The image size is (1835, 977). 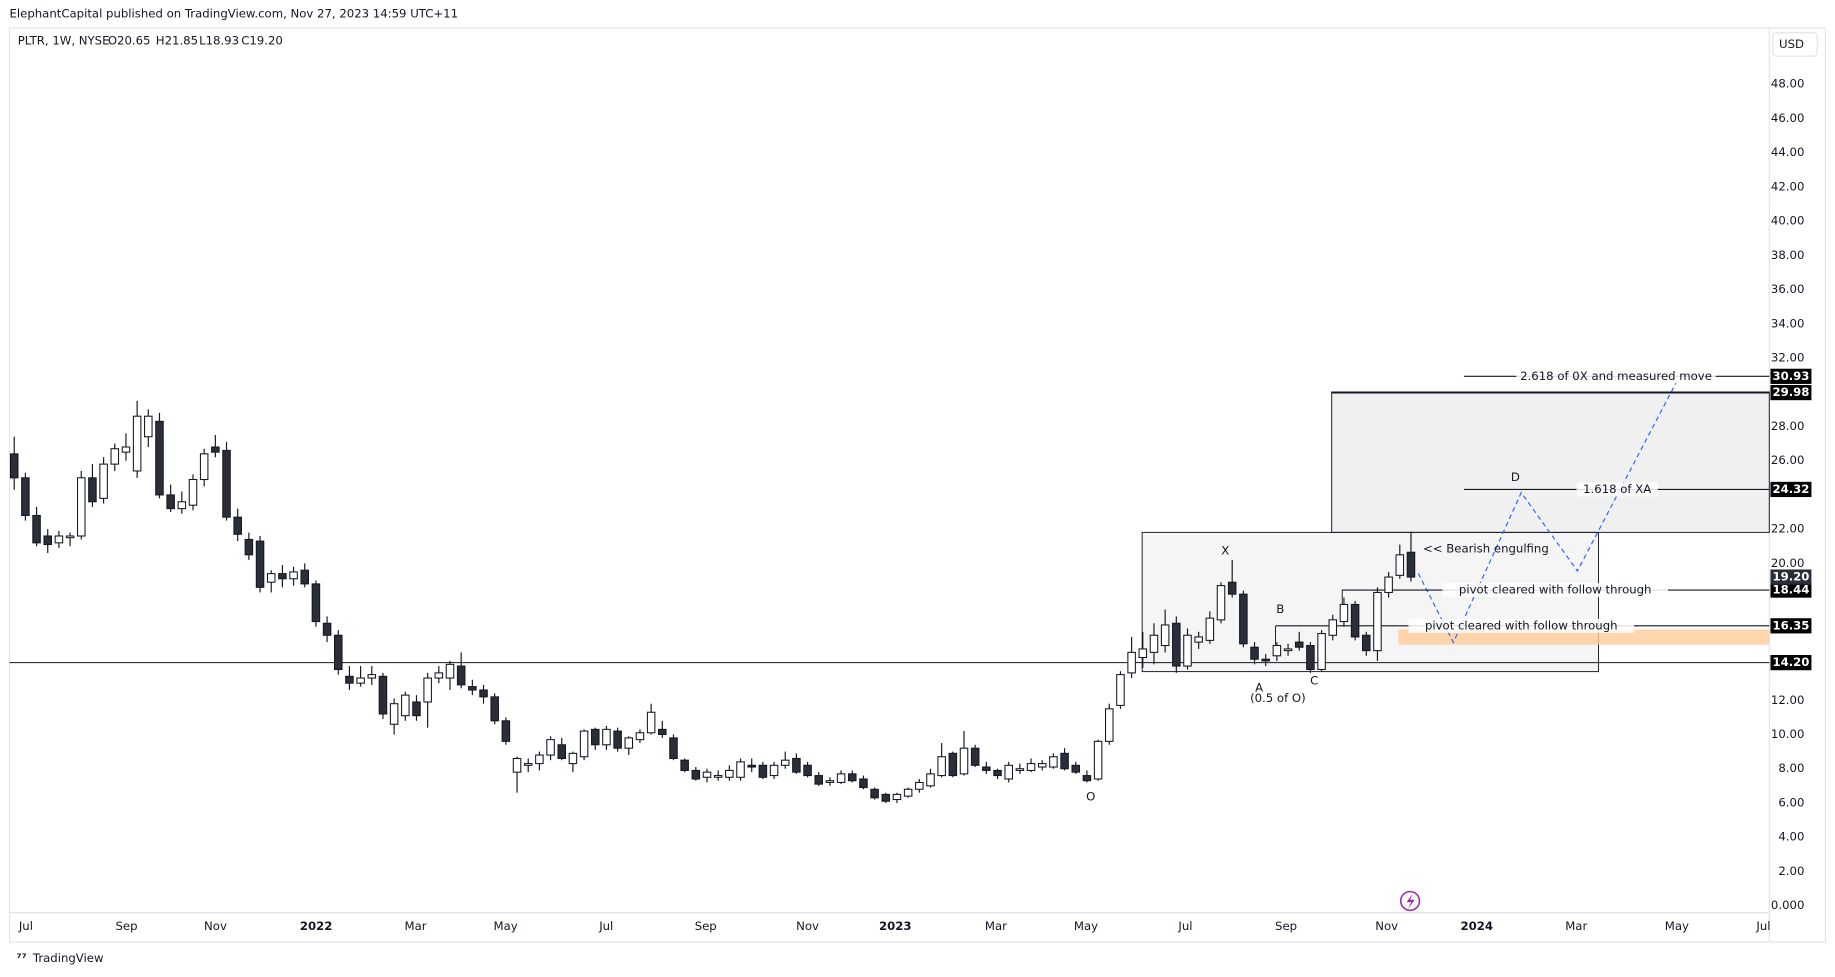 I want to click on currency-button, so click(x=1795, y=44).